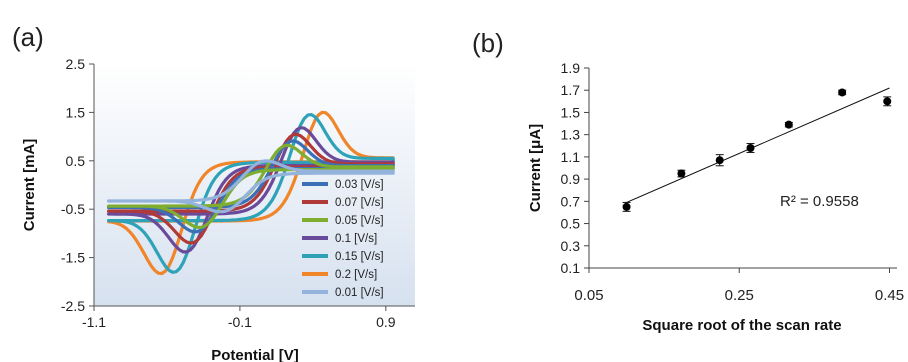 Image resolution: width=908 pixels, height=362 pixels. What do you see at coordinates (356, 275) in the screenshot?
I see `panel-a-legend-label: 0.2 [V/s]` at bounding box center [356, 275].